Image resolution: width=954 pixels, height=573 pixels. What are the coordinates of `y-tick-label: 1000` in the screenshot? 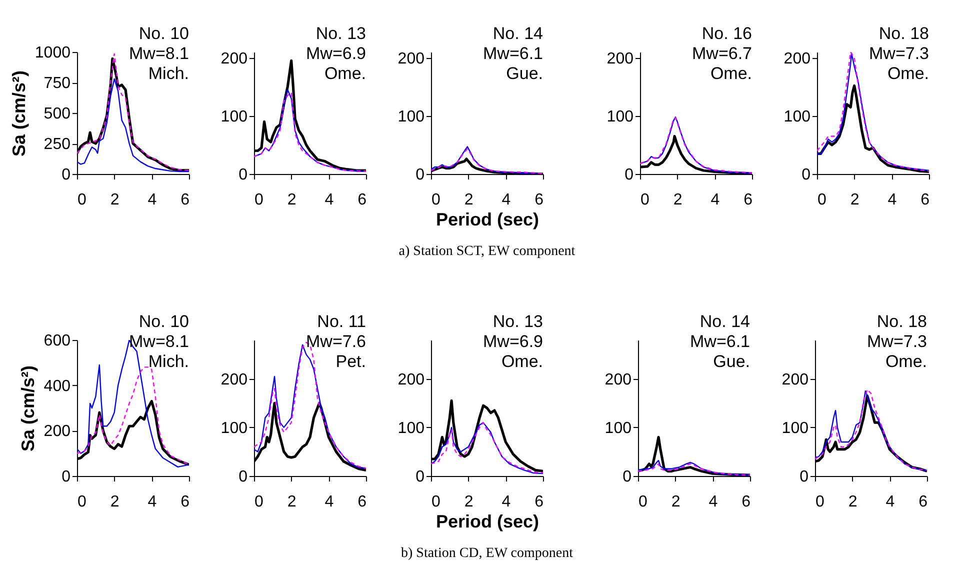 It's located at (52, 53).